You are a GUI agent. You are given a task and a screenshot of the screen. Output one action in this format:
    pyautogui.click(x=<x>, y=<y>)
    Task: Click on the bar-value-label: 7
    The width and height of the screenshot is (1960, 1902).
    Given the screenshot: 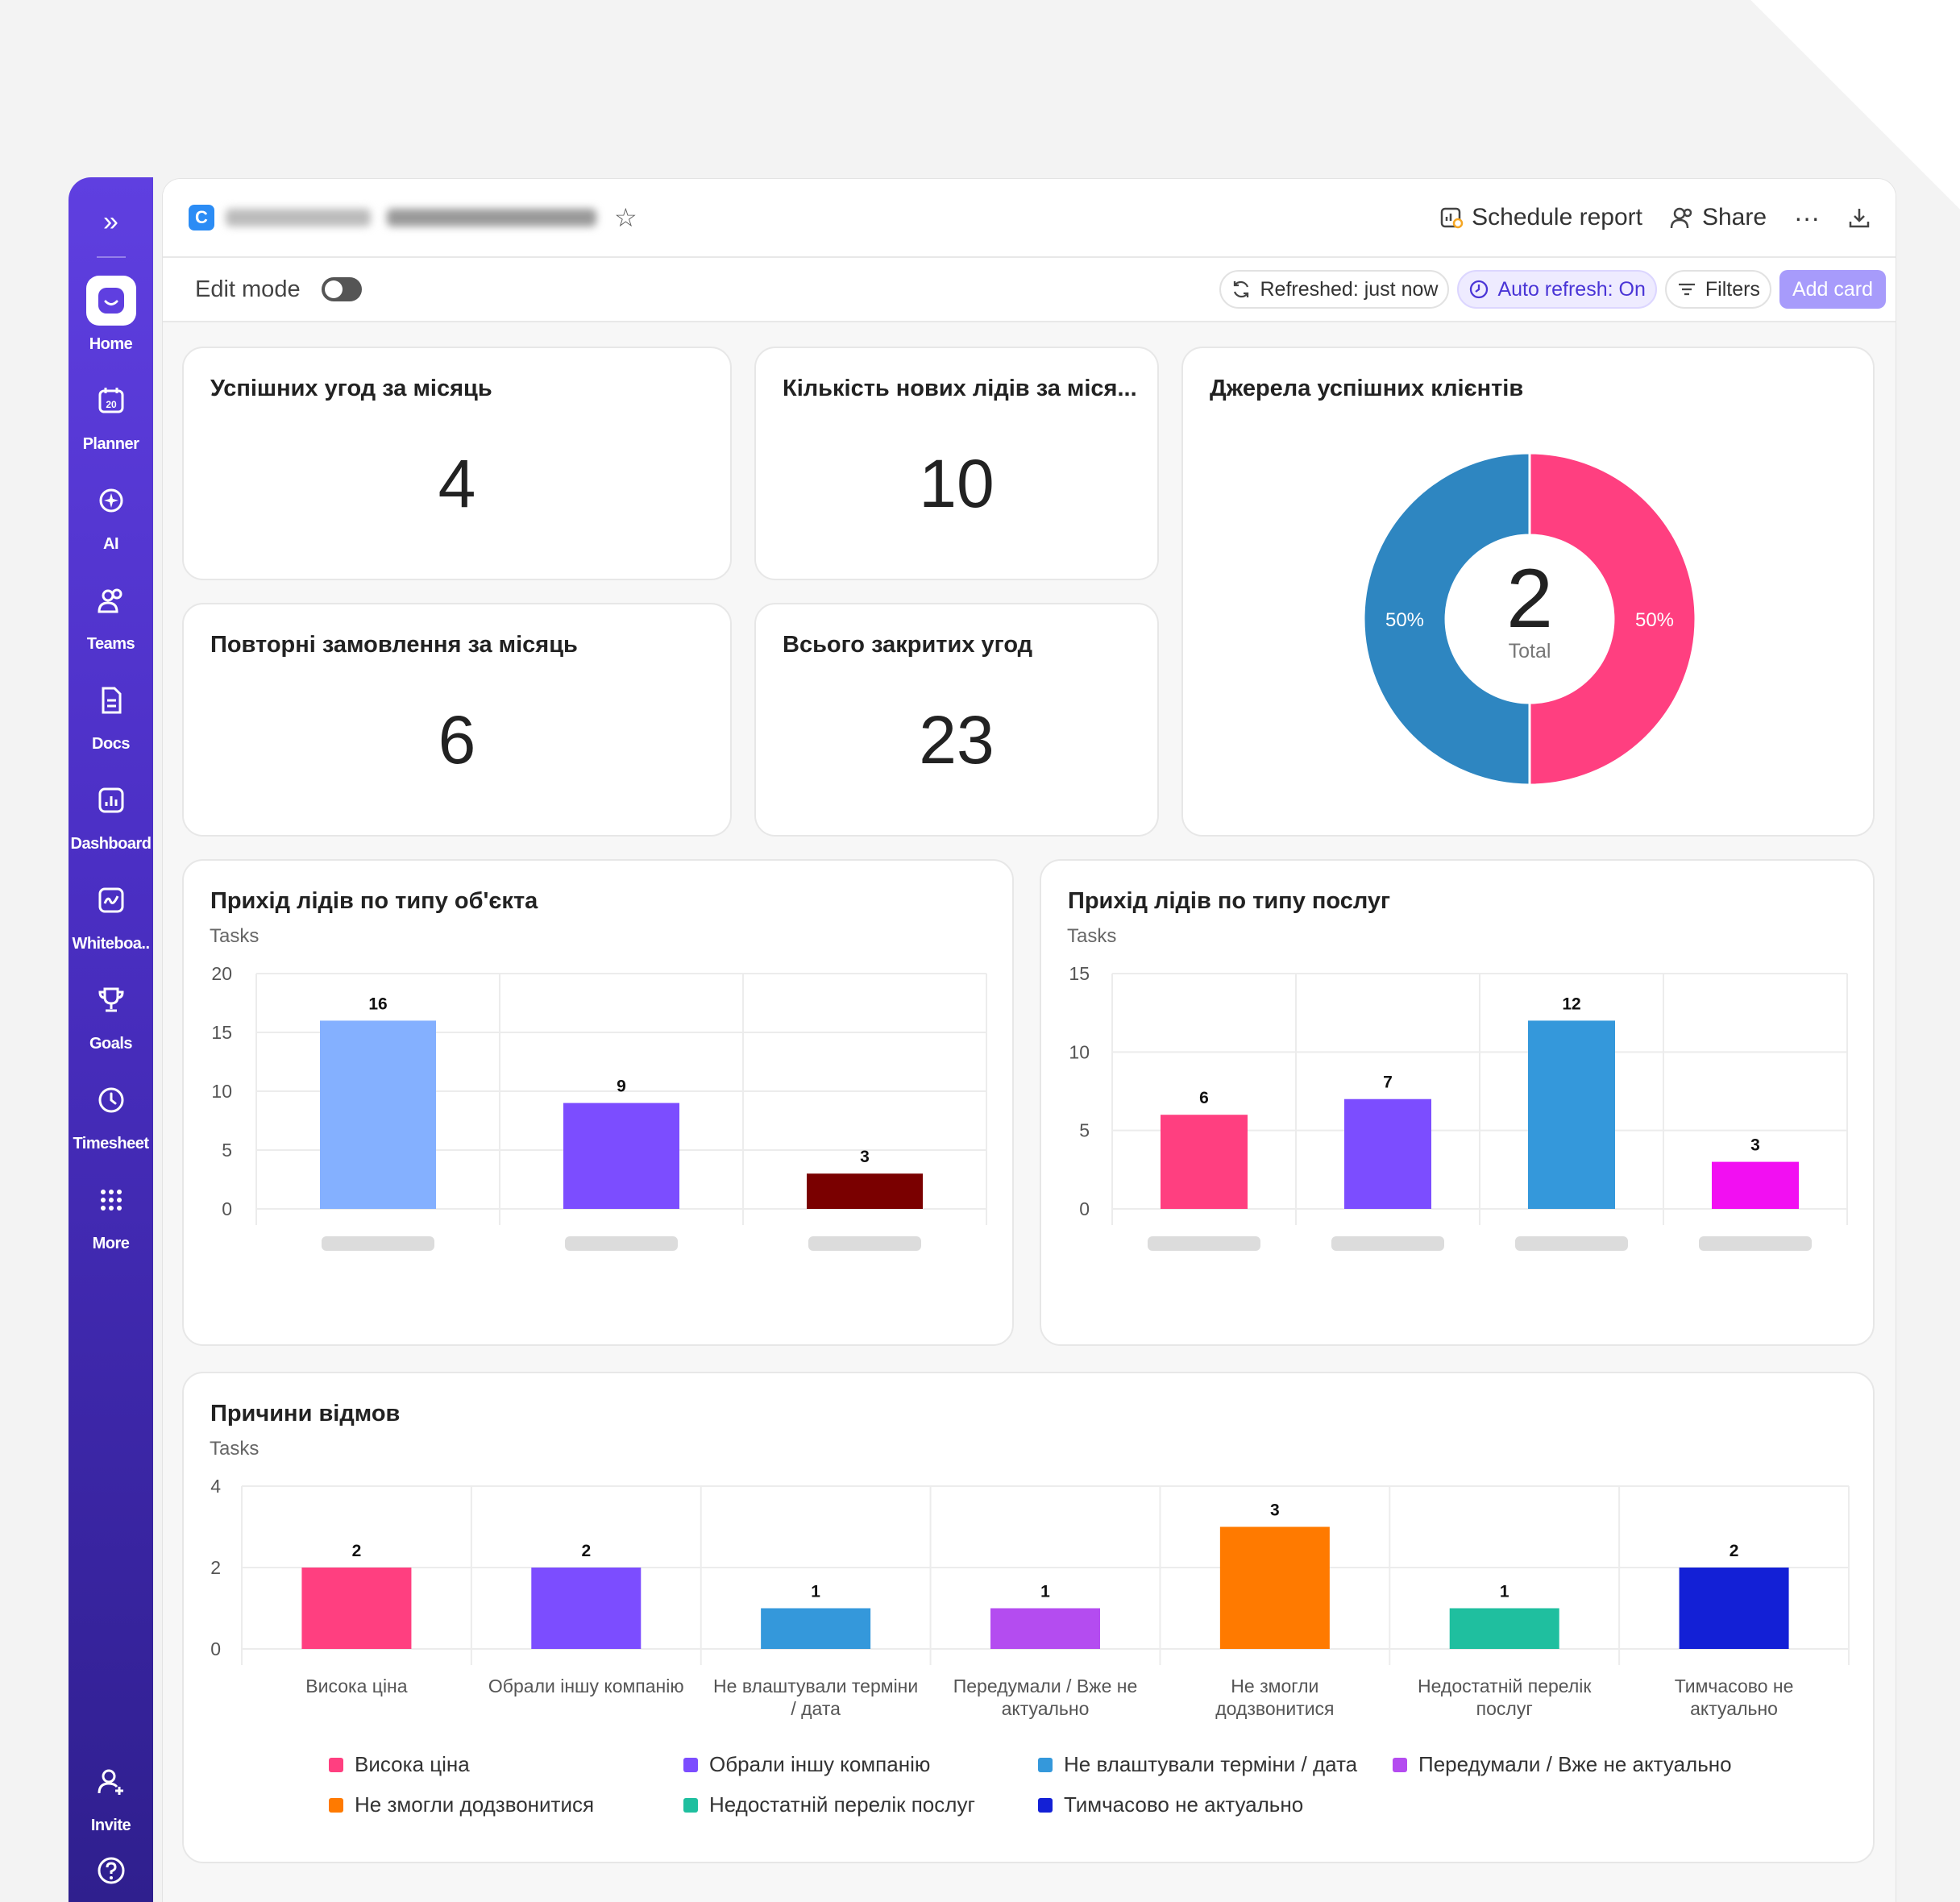 What is the action you would take?
    pyautogui.click(x=1388, y=1083)
    